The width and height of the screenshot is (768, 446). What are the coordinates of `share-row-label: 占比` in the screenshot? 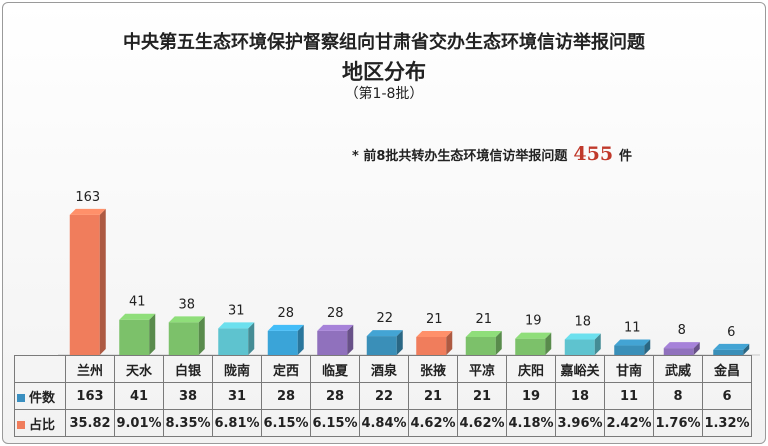 It's located at (40, 423).